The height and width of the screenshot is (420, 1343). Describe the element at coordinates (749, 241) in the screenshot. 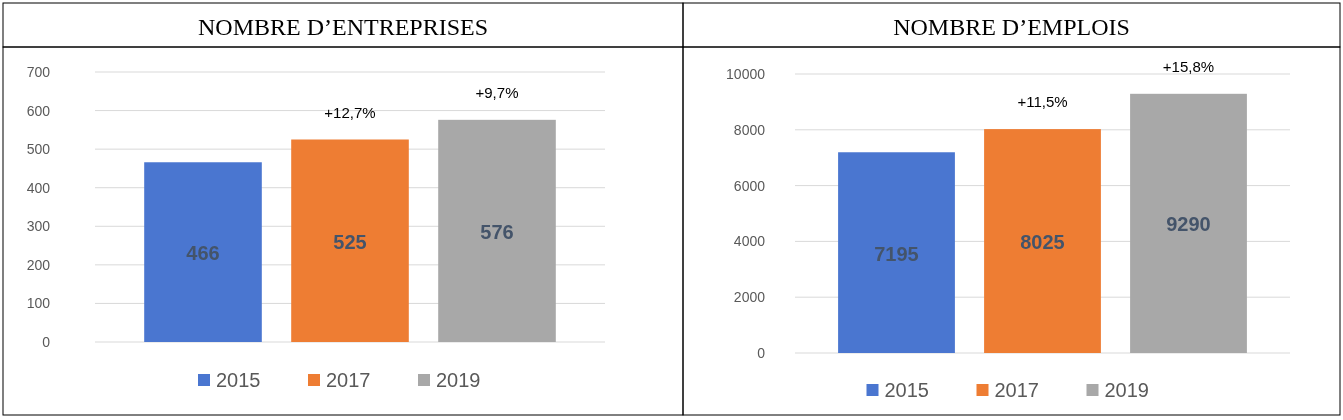

I see `y-tick-label: 4000` at that location.